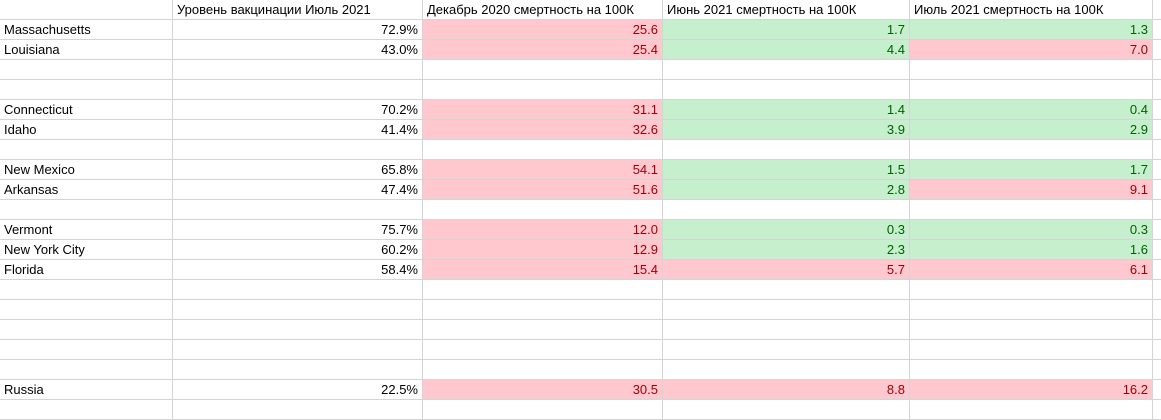 The image size is (1161, 420). I want to click on header-cell-vaccination: Уровень вакцинации Июль 2021, so click(298, 10).